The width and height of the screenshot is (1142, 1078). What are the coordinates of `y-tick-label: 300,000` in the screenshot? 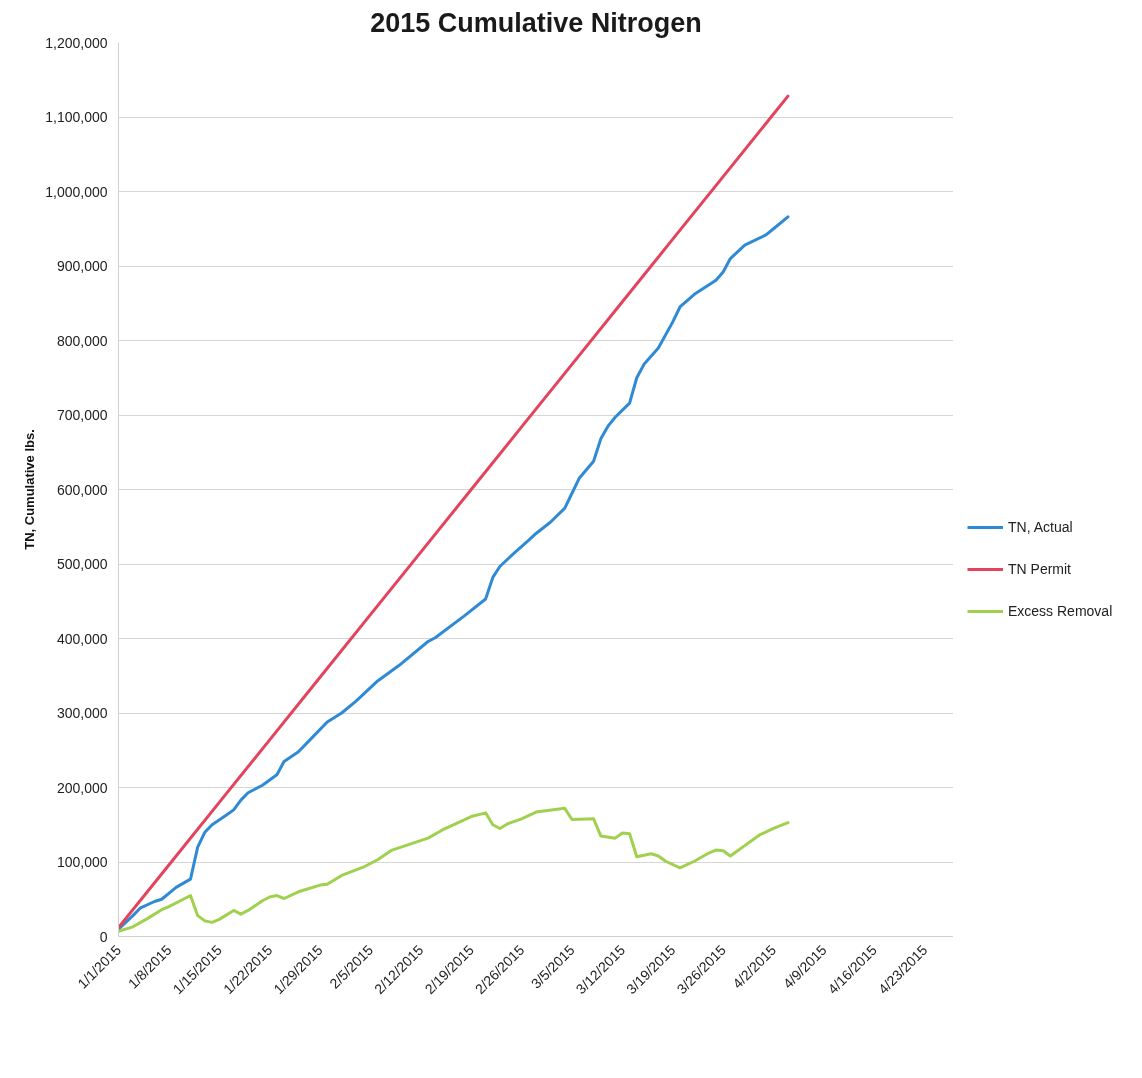 It's located at (82, 713).